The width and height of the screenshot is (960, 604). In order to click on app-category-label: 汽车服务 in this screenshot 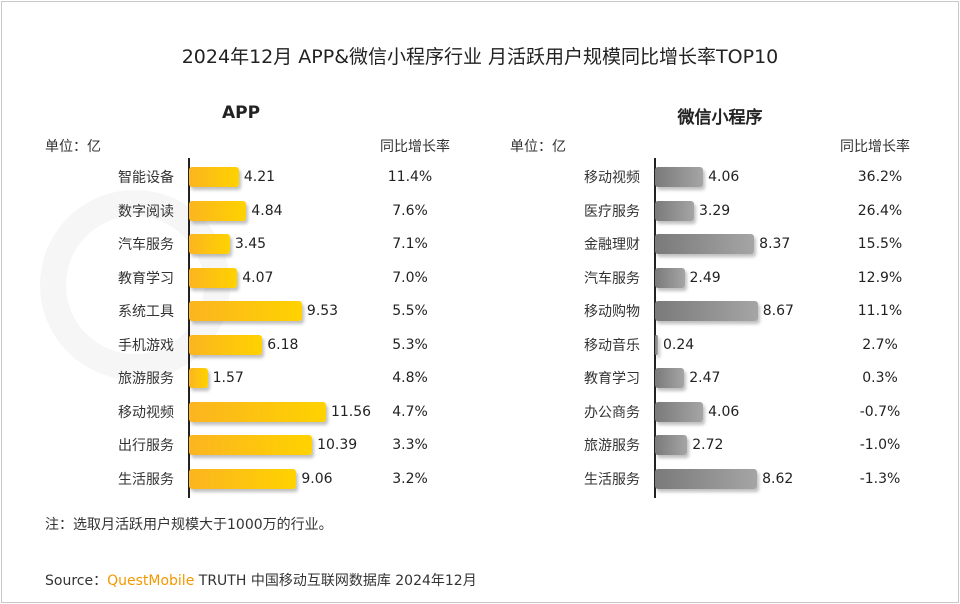, I will do `click(146, 245)`.